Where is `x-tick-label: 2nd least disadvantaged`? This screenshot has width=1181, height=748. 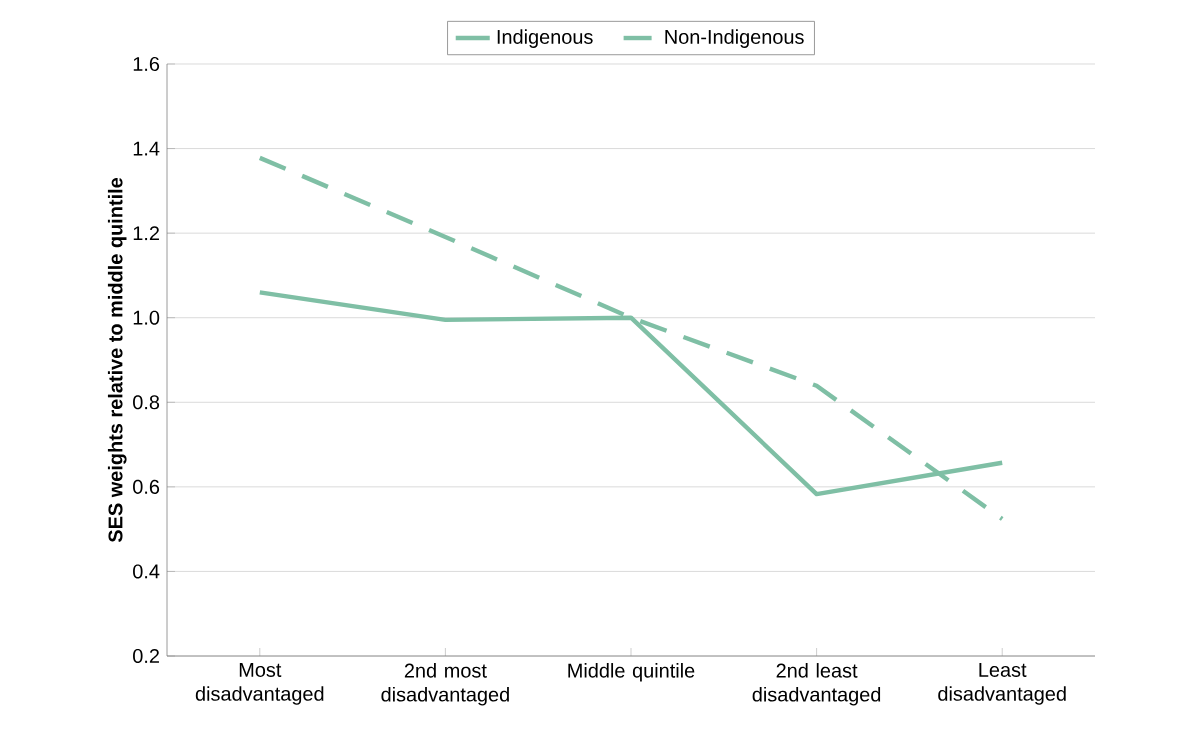
x-tick-label: 2nd least disadvantaged is located at coordinates (816, 684).